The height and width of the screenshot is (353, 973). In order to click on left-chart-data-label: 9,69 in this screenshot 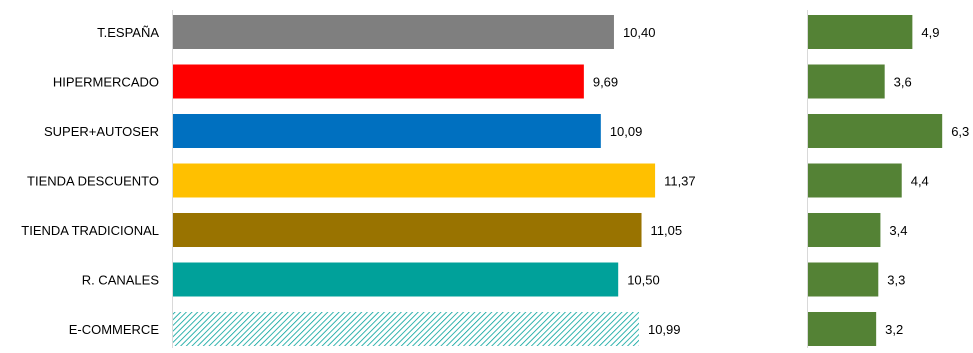, I will do `click(605, 82)`.